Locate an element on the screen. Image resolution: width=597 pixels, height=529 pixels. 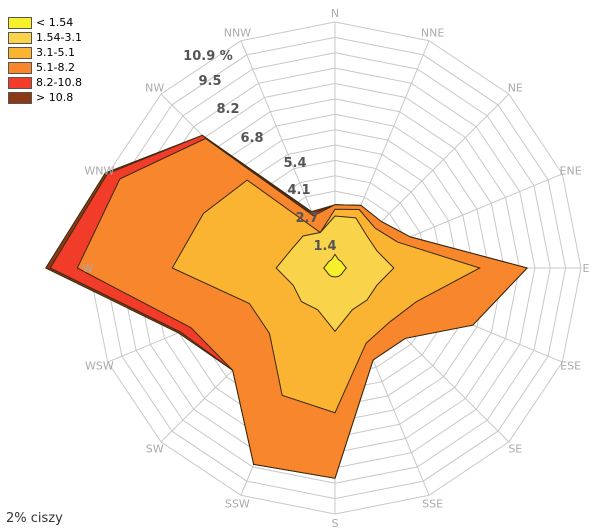
legend-label: 5.1-8.2 is located at coordinates (55, 67).